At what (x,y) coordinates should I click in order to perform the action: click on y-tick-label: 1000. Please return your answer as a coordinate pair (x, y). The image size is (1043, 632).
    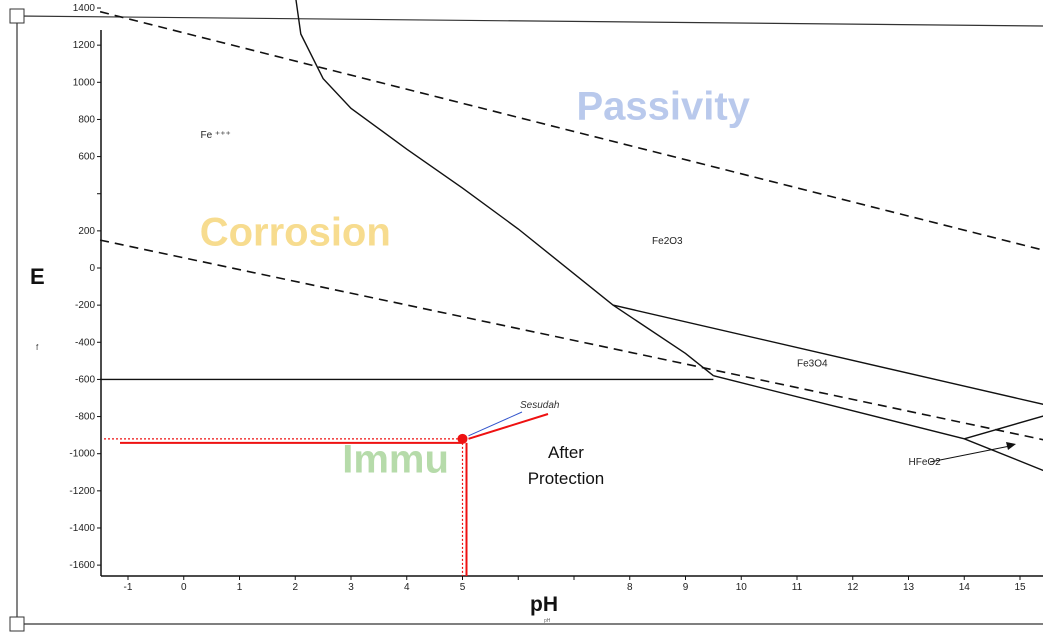
    Looking at the image, I should click on (84, 82).